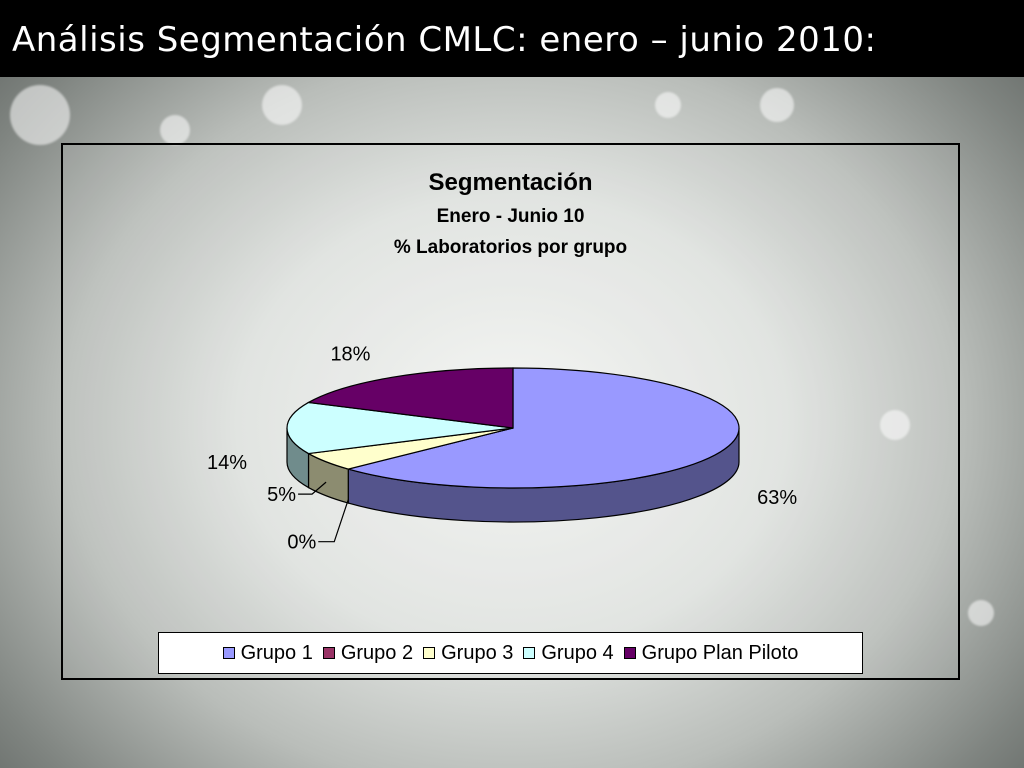 Image resolution: width=1024 pixels, height=768 pixels. What do you see at coordinates (301, 543) in the screenshot?
I see `data-label: 0%` at bounding box center [301, 543].